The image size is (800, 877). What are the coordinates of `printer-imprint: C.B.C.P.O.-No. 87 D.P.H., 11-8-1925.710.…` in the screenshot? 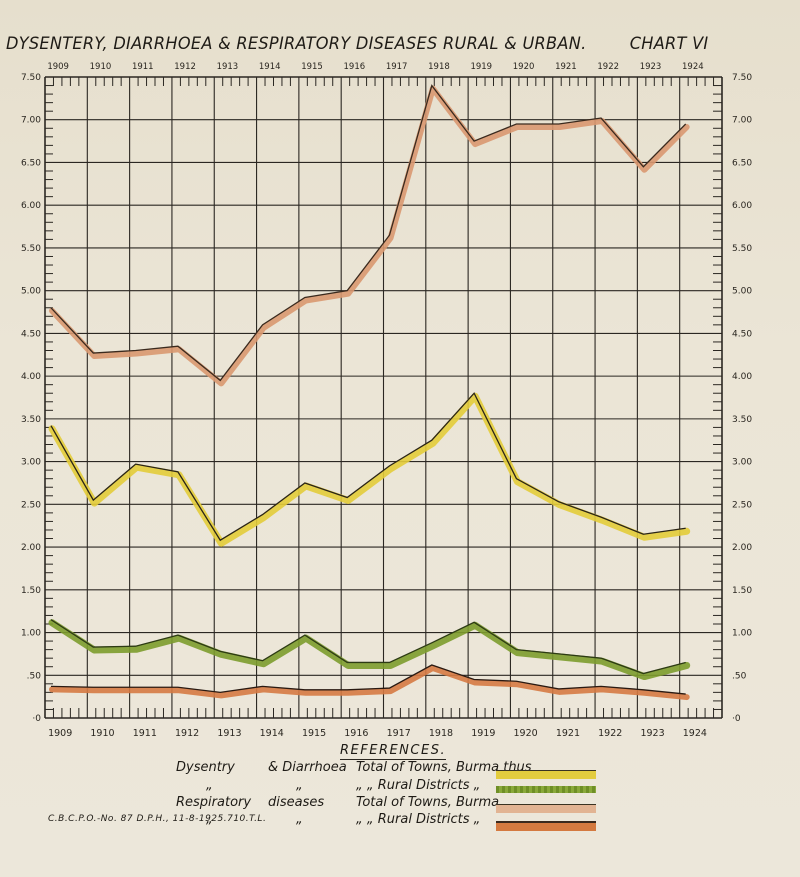 It's located at (157, 819).